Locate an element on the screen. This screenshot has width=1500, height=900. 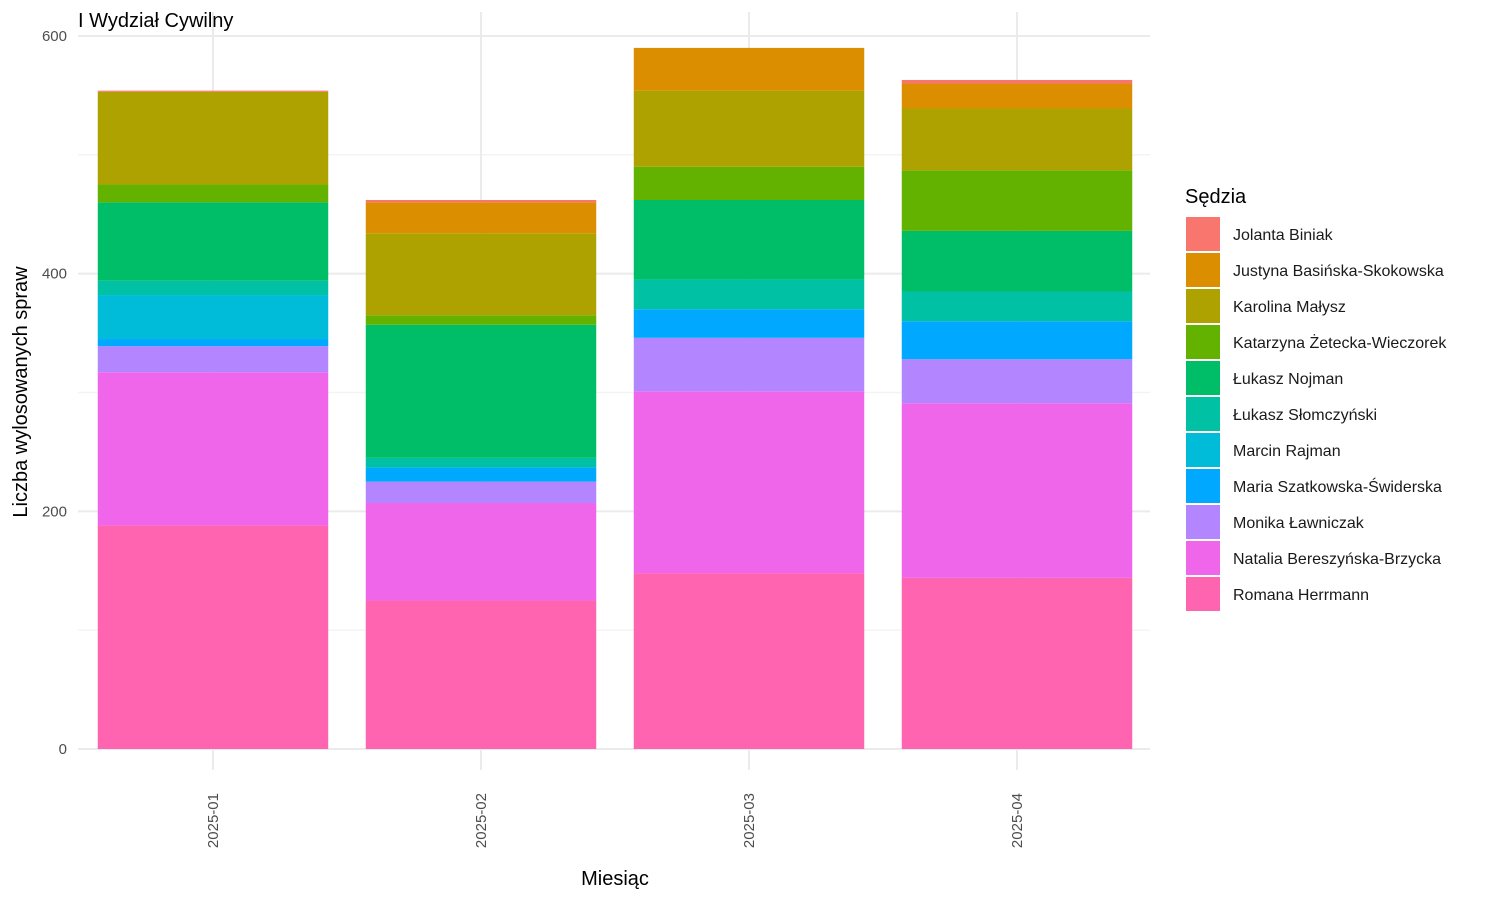
y-axis-title: Liczba wylosowanych spraw is located at coordinates (21, 392).